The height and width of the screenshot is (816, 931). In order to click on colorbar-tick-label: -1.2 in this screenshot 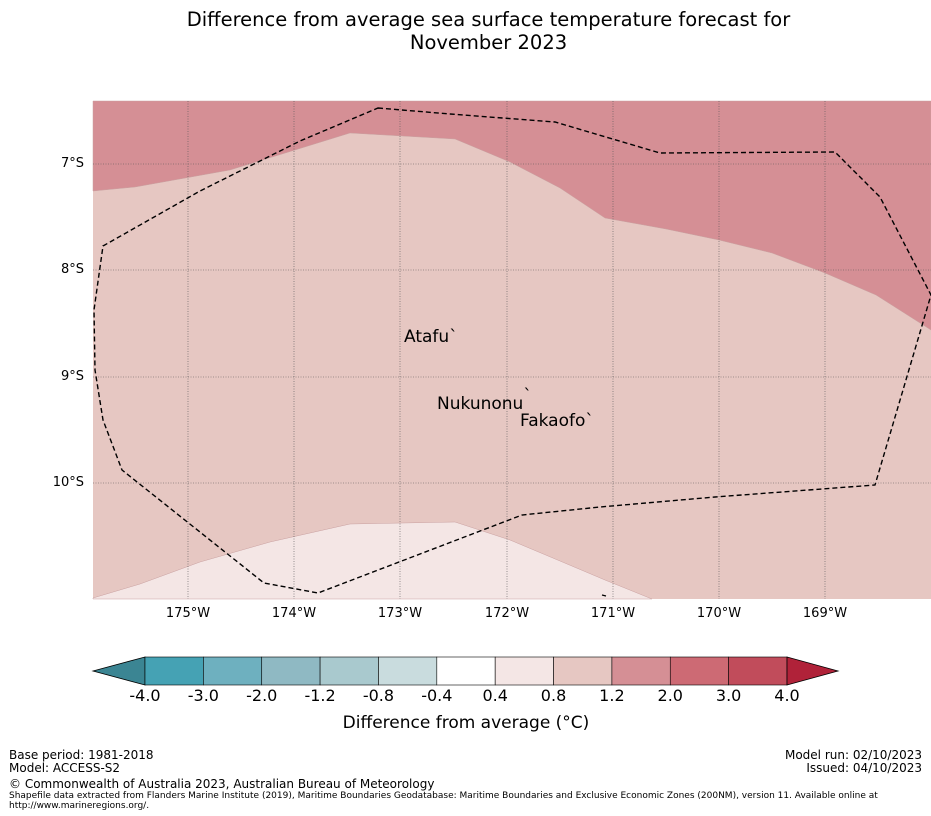, I will do `click(320, 695)`.